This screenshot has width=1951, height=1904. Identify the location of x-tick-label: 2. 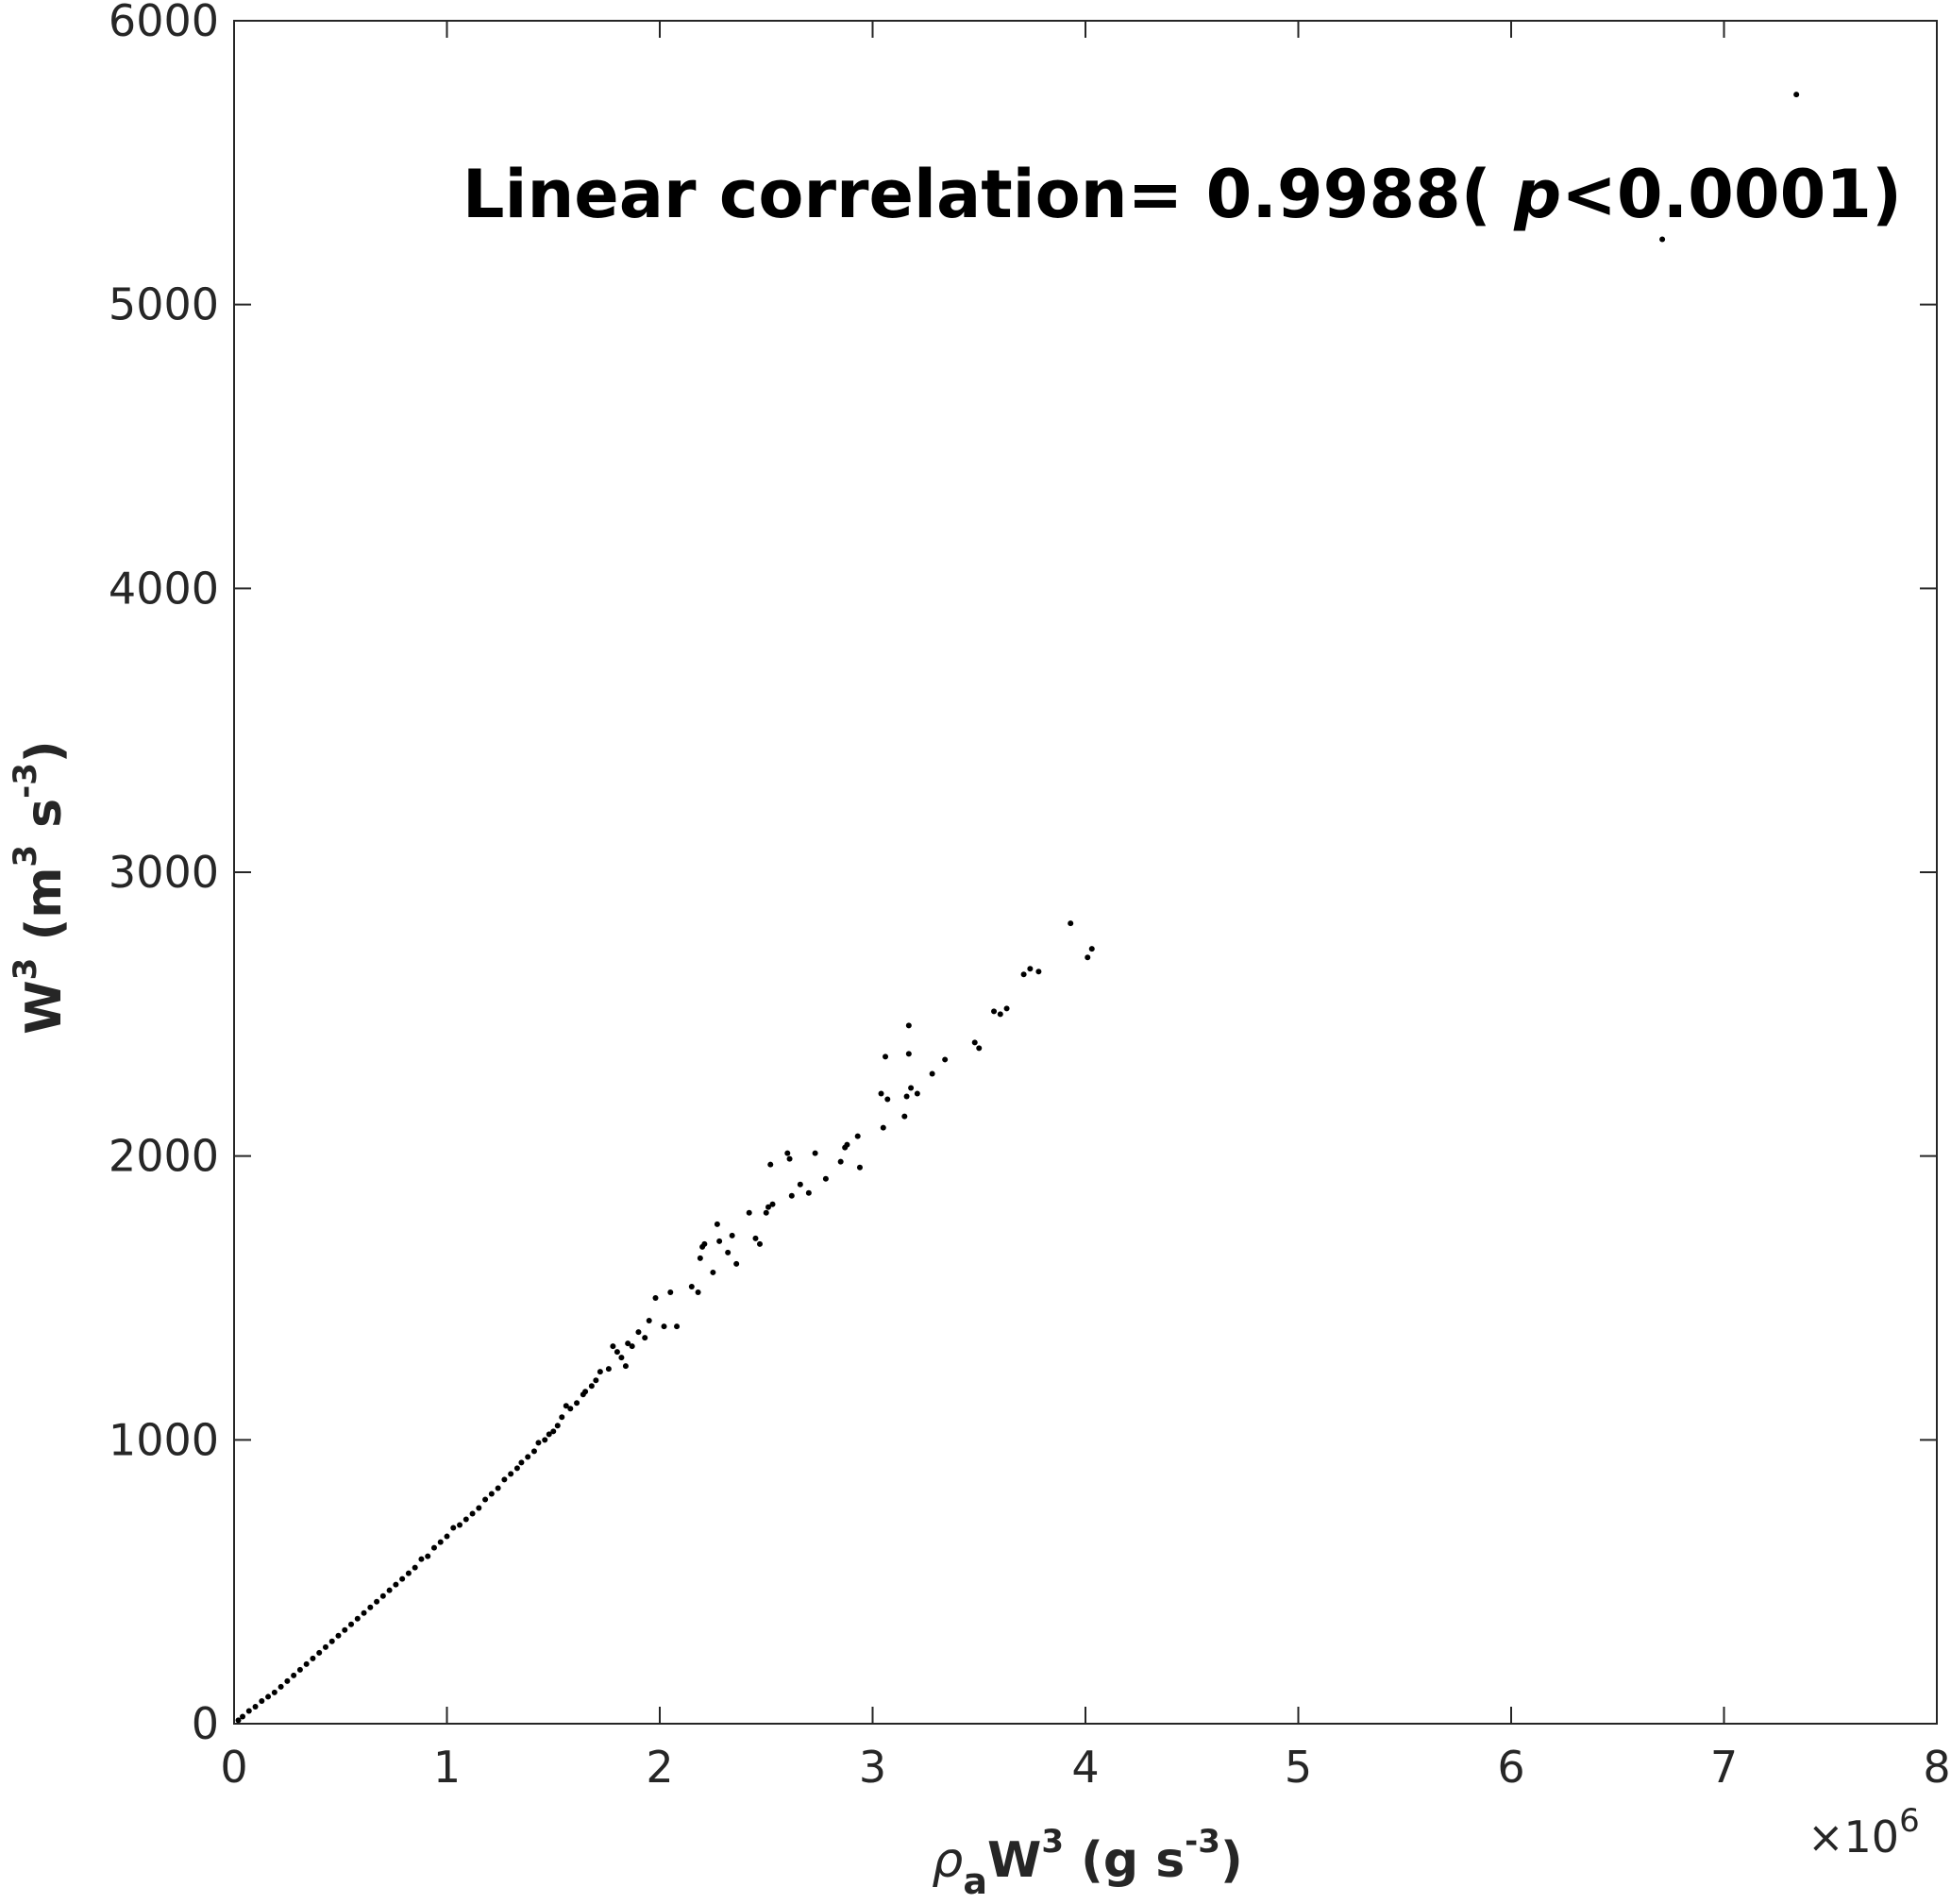
(659, 1767).